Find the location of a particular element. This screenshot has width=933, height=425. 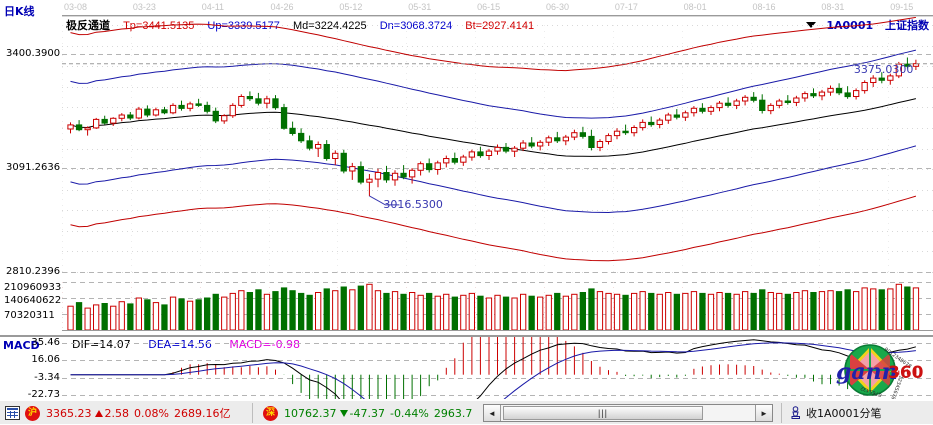

macd-dif-value: DIF=14.07 is located at coordinates (101, 344).